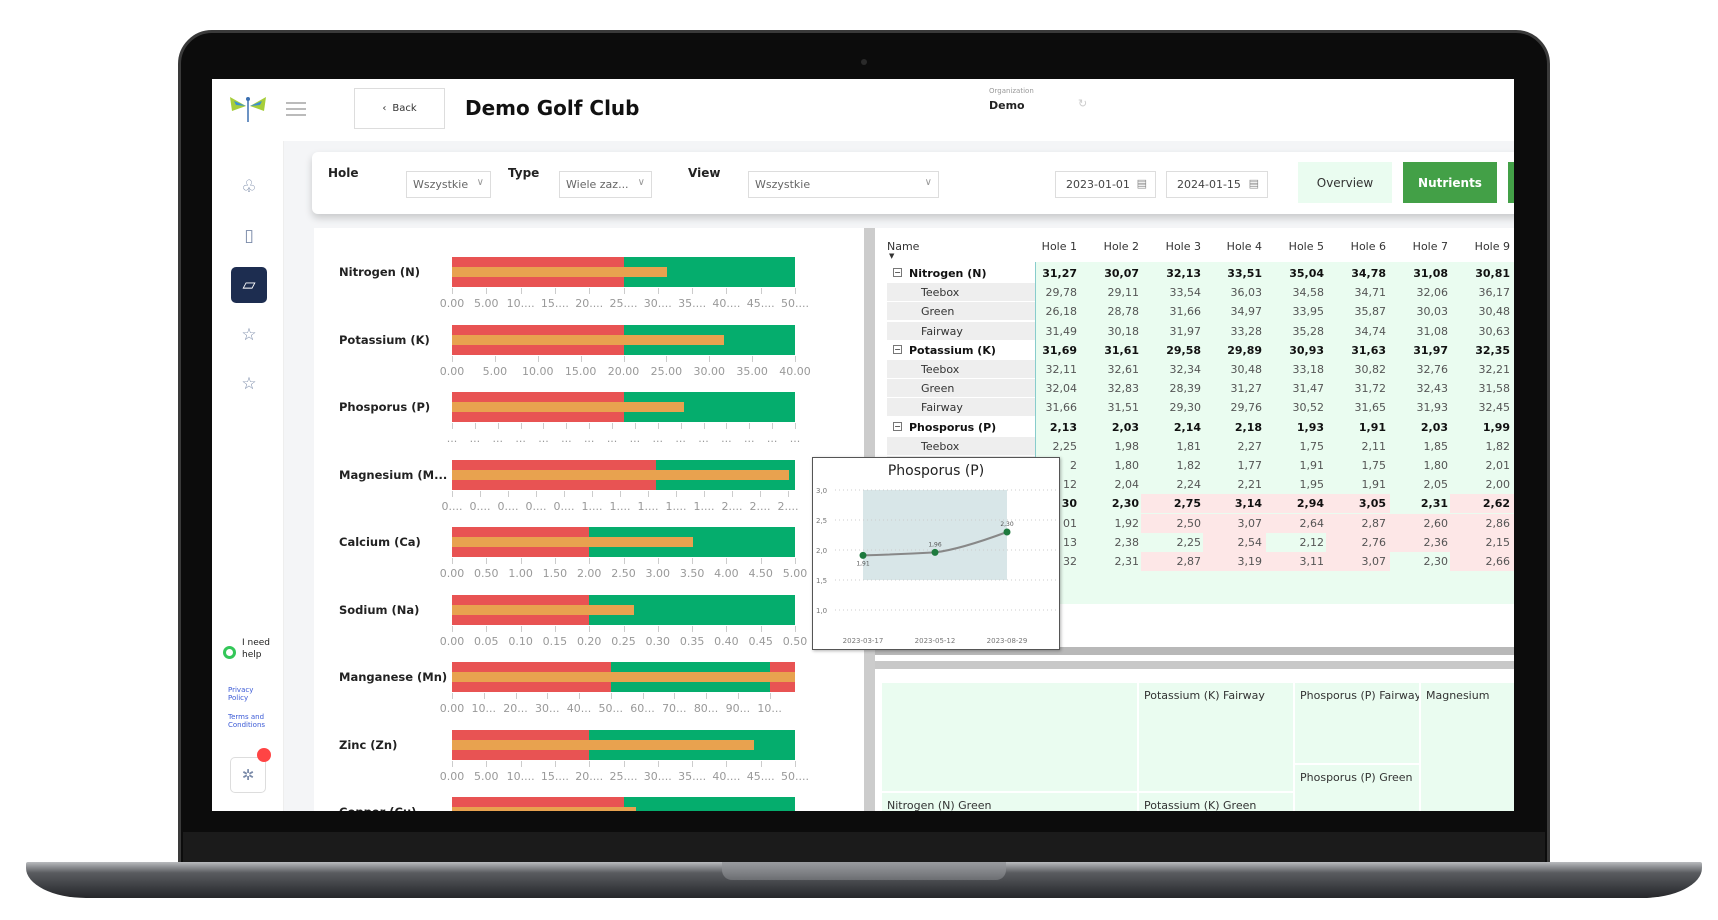 This screenshot has height=920, width=1718. What do you see at coordinates (903, 246) in the screenshot?
I see `column-header-name: Name` at bounding box center [903, 246].